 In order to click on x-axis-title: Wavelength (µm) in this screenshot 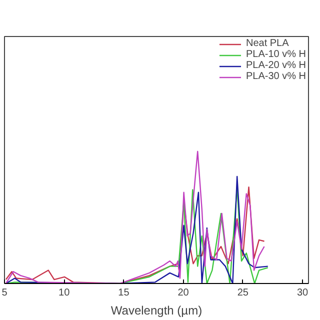, I will do `click(156, 311)`.